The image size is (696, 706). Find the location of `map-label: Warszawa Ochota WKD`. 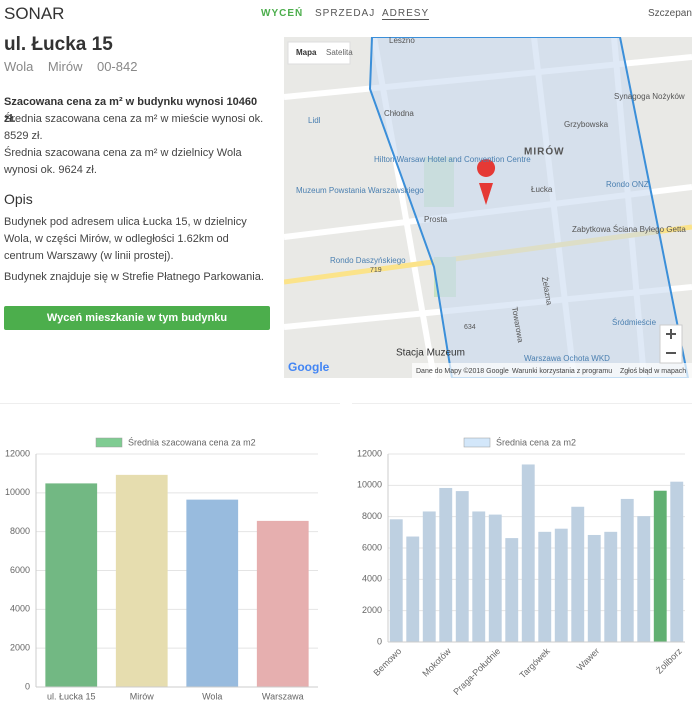

map-label: Warszawa Ochota WKD is located at coordinates (567, 358).